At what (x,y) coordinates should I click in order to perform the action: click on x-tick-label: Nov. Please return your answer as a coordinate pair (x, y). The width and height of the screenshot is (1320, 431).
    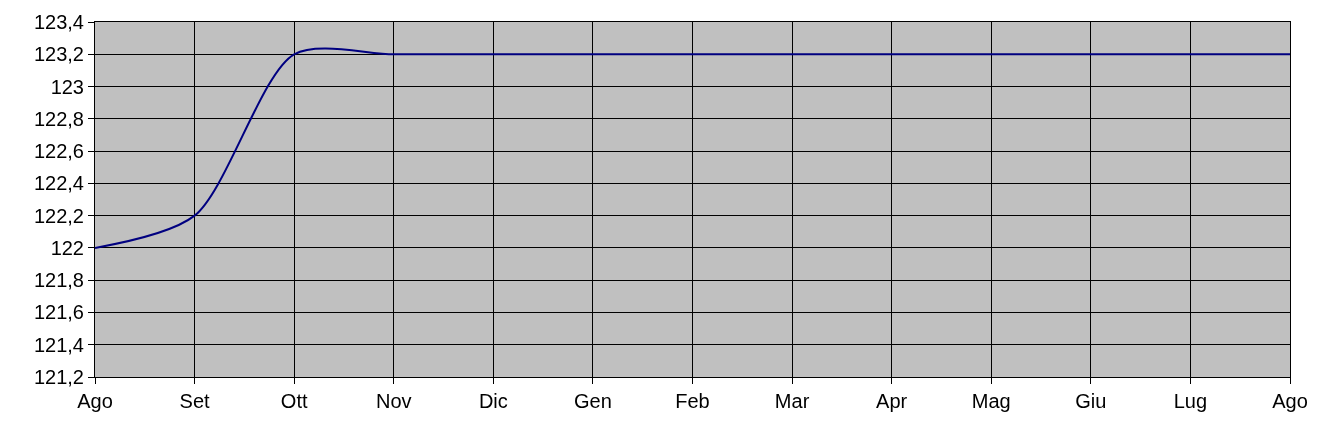
    Looking at the image, I should click on (393, 401).